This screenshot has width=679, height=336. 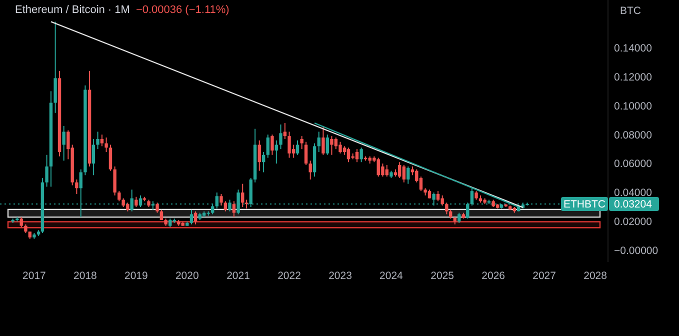 I want to click on x-tick-label: 2018, so click(x=86, y=276).